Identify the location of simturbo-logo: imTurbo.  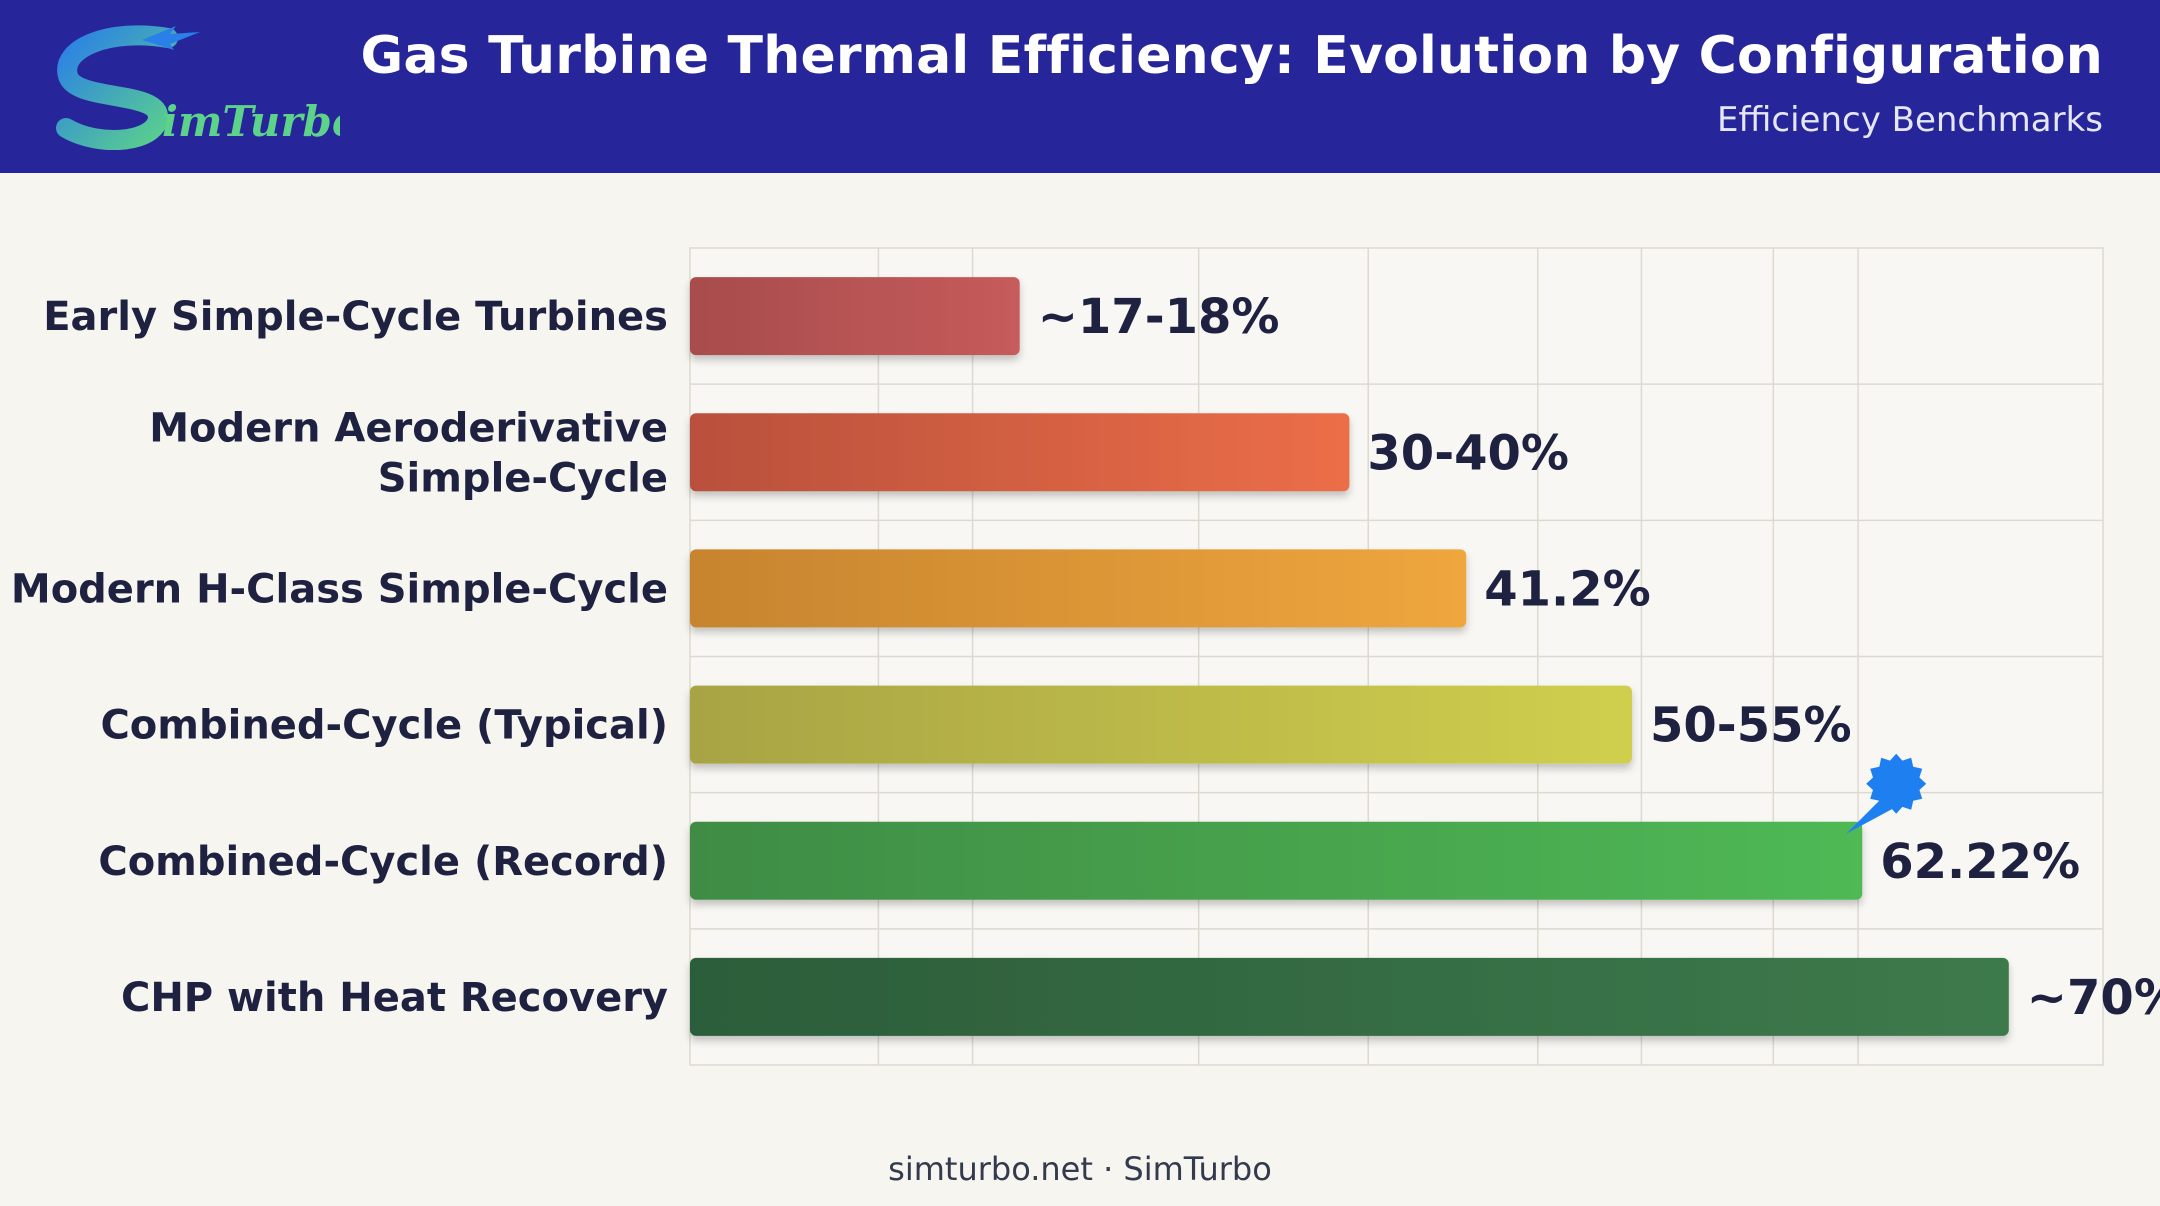
(195, 88).